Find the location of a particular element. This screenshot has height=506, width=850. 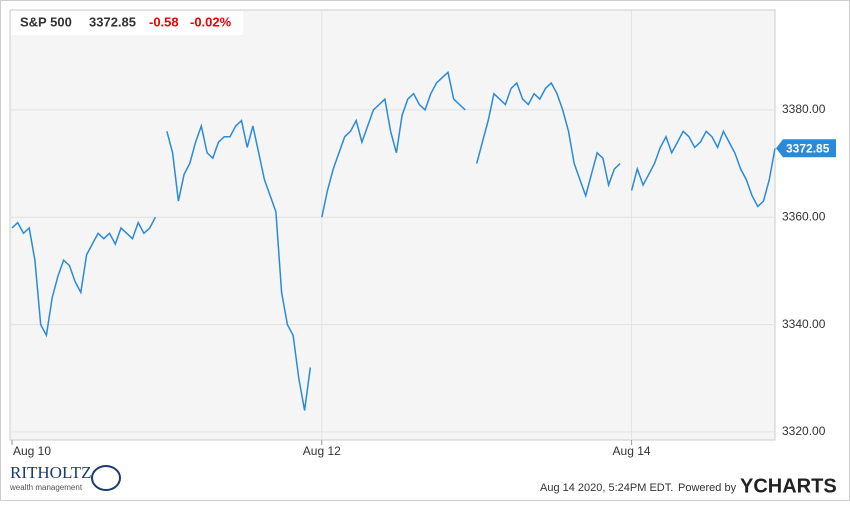

y-tick-label: 3340.00 is located at coordinates (804, 324).